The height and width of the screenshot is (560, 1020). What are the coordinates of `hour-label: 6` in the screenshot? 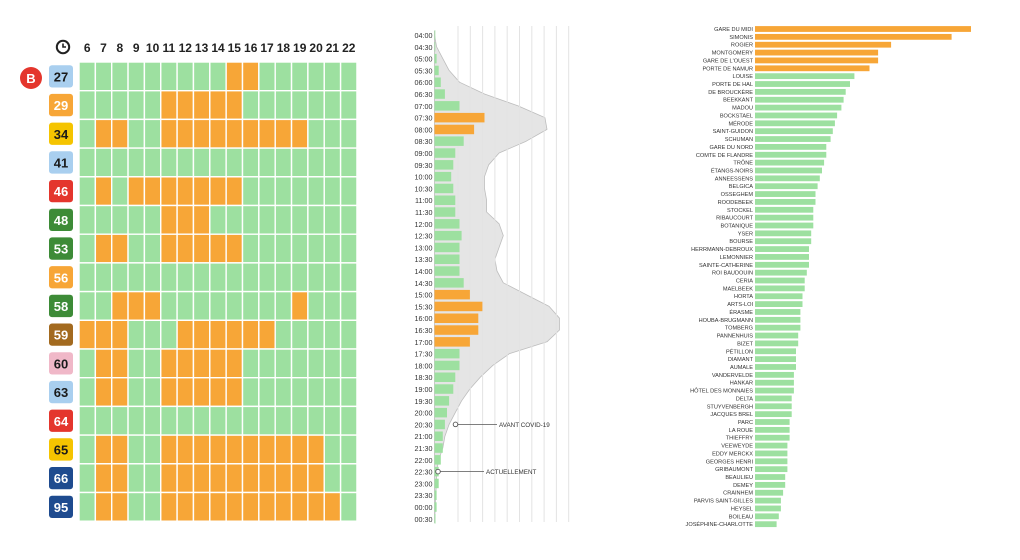 It's located at (87, 48).